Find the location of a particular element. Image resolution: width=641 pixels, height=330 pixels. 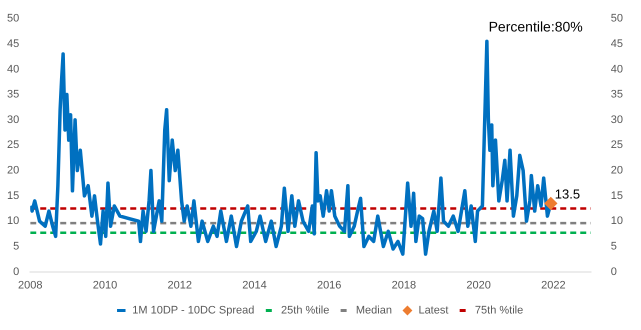

x-tick-label: 2010 is located at coordinates (105, 285).